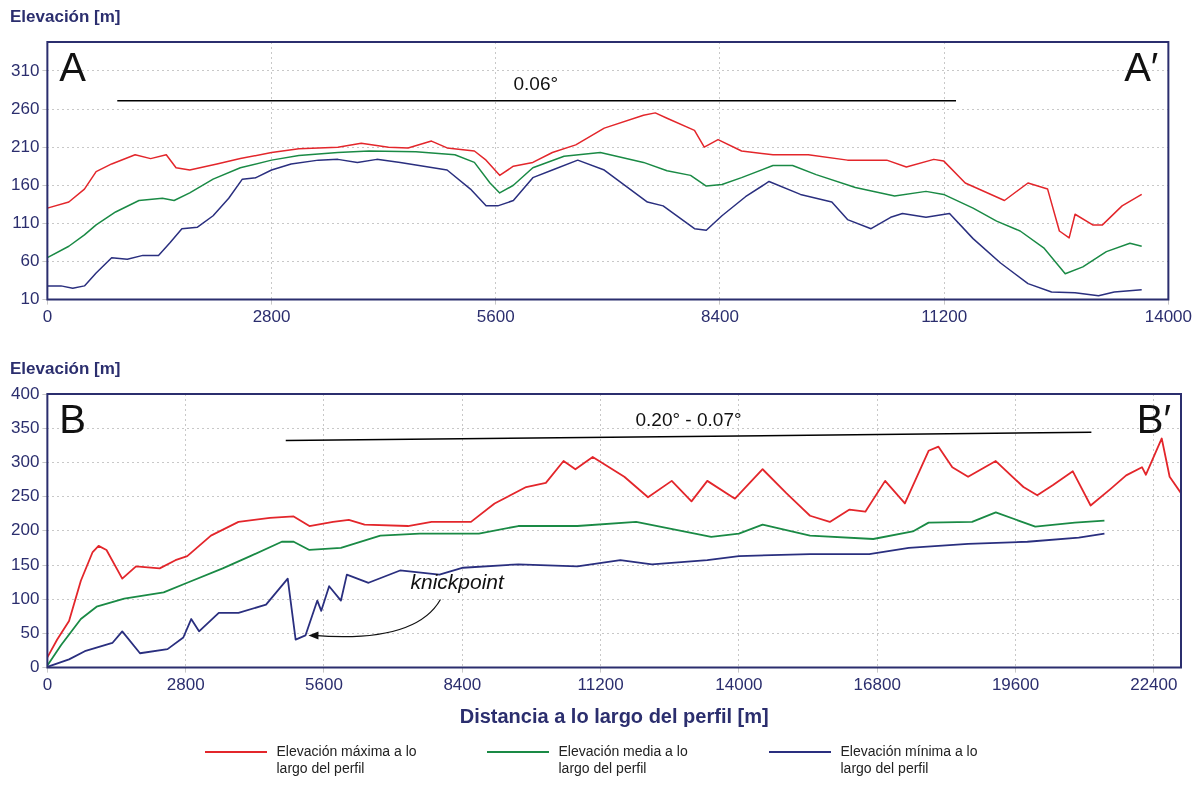  Describe the element at coordinates (25, 146) in the screenshot. I see `y-tick-label: 210` at that location.